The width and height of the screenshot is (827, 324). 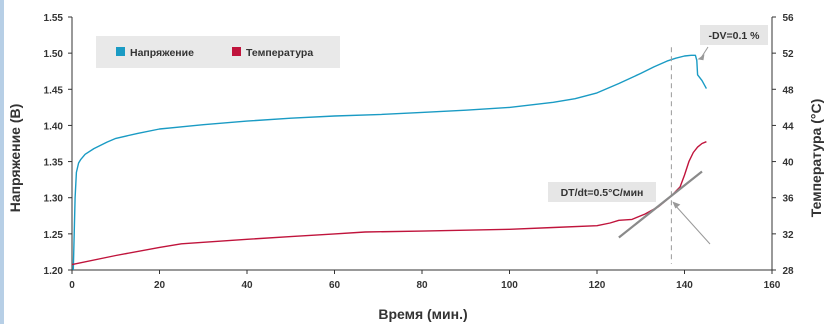 What do you see at coordinates (772, 285) in the screenshot?
I see `x-tick-label: 160` at bounding box center [772, 285].